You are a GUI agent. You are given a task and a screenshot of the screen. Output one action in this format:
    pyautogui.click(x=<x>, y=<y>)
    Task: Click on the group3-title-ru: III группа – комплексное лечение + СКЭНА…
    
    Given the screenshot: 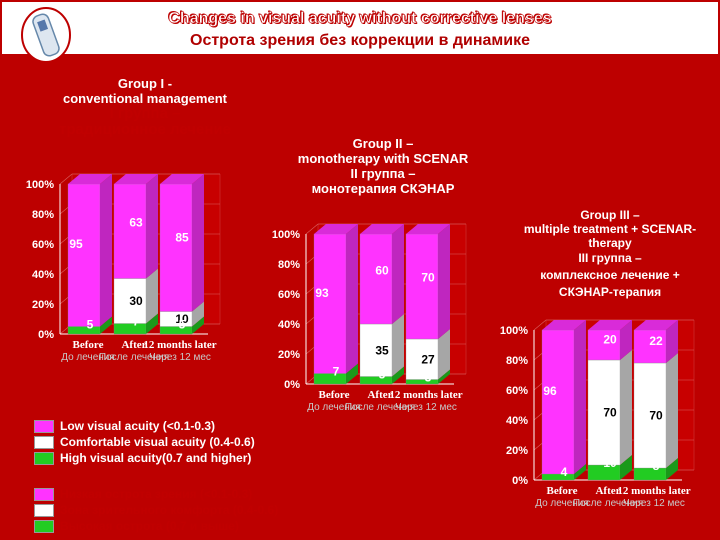 What is the action you would take?
    pyautogui.click(x=610, y=275)
    